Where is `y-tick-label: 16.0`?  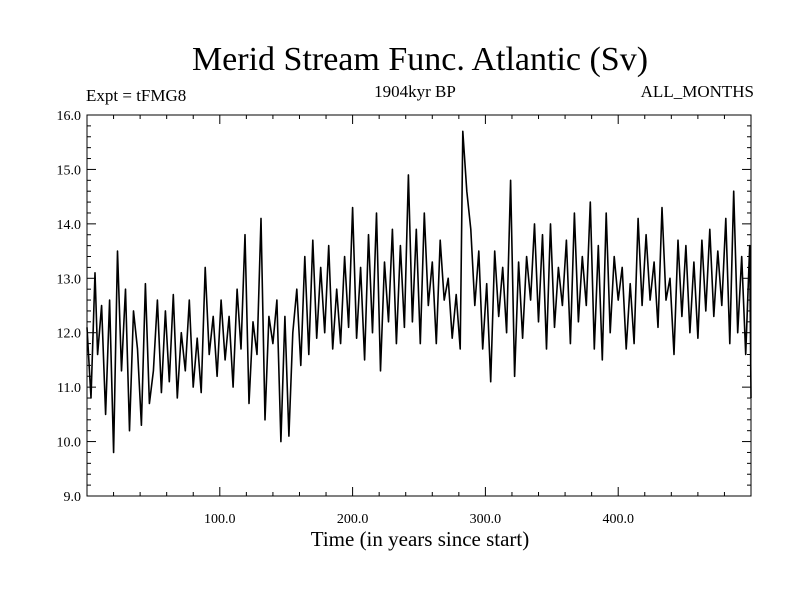
y-tick-label: 16.0 is located at coordinates (69, 116).